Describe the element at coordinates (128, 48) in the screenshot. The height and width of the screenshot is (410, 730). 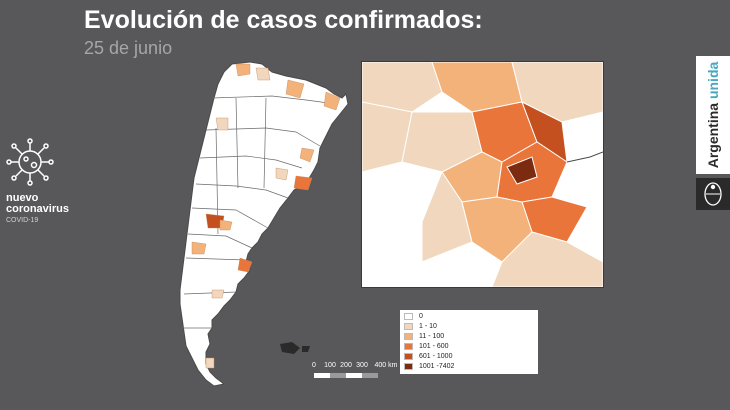
I see `page-subtitle: 25 de junio` at that location.